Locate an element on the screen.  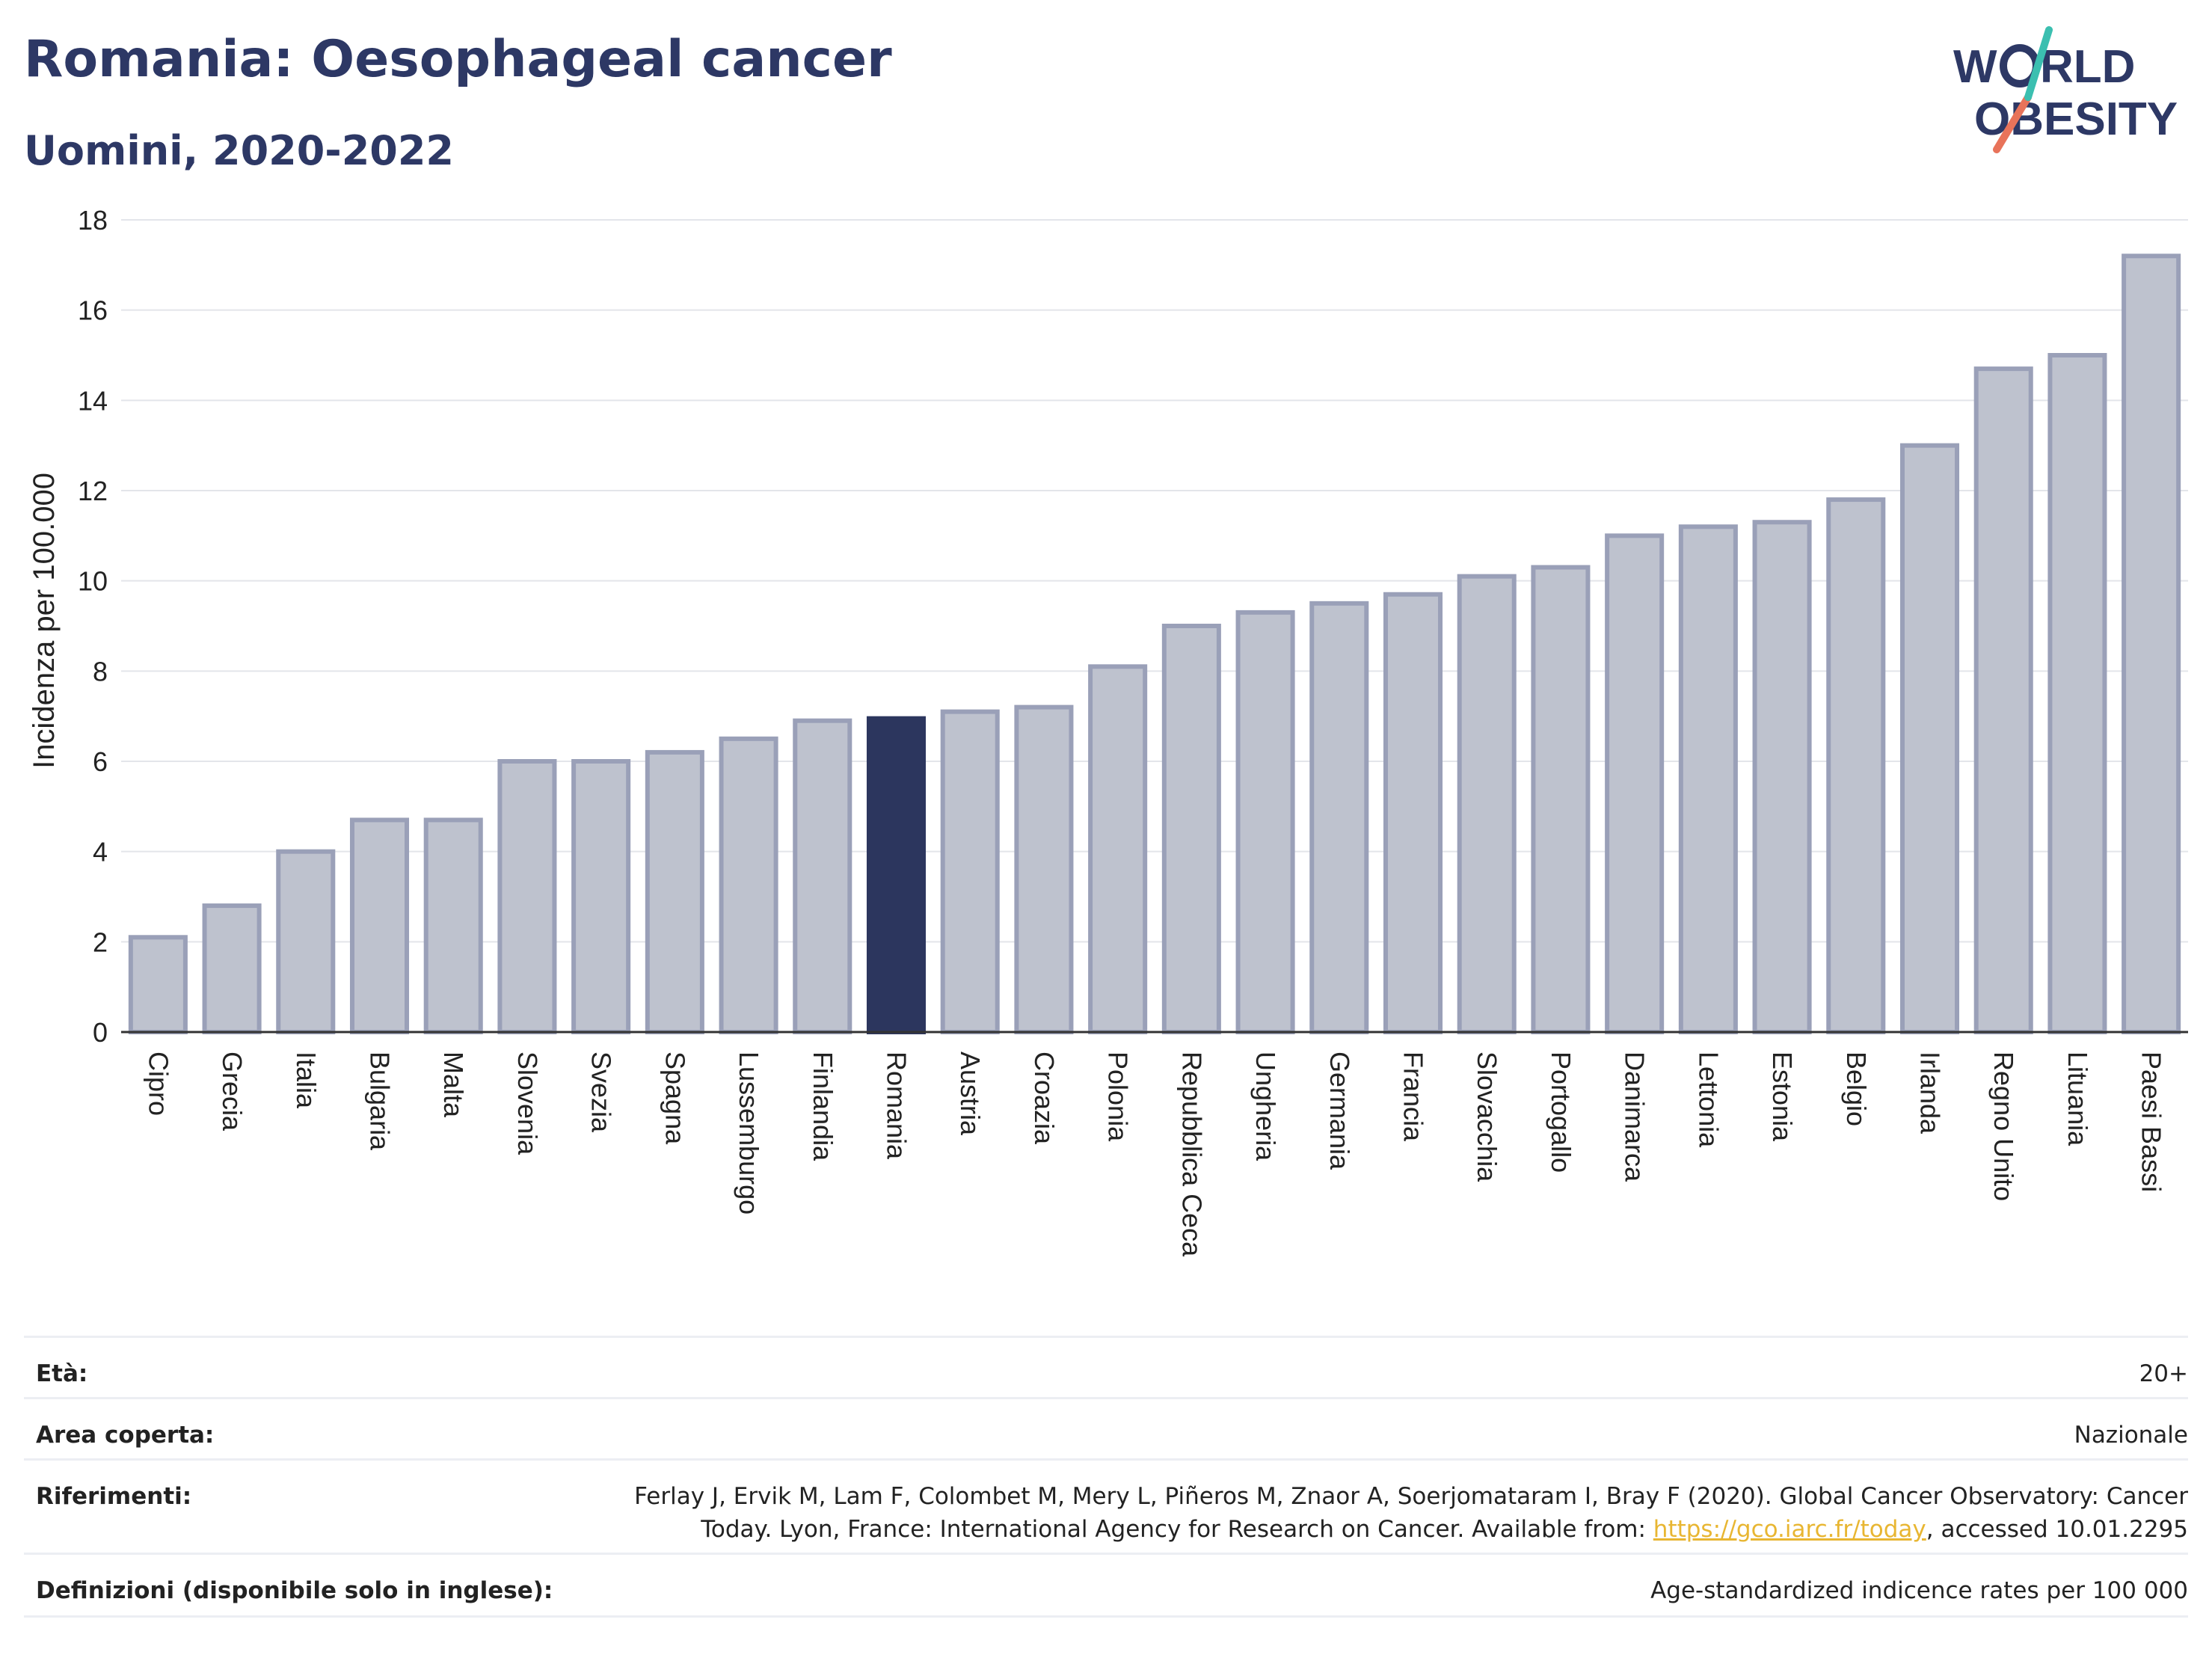
x-tick-label: Danimarca is located at coordinates (1635, 1116).